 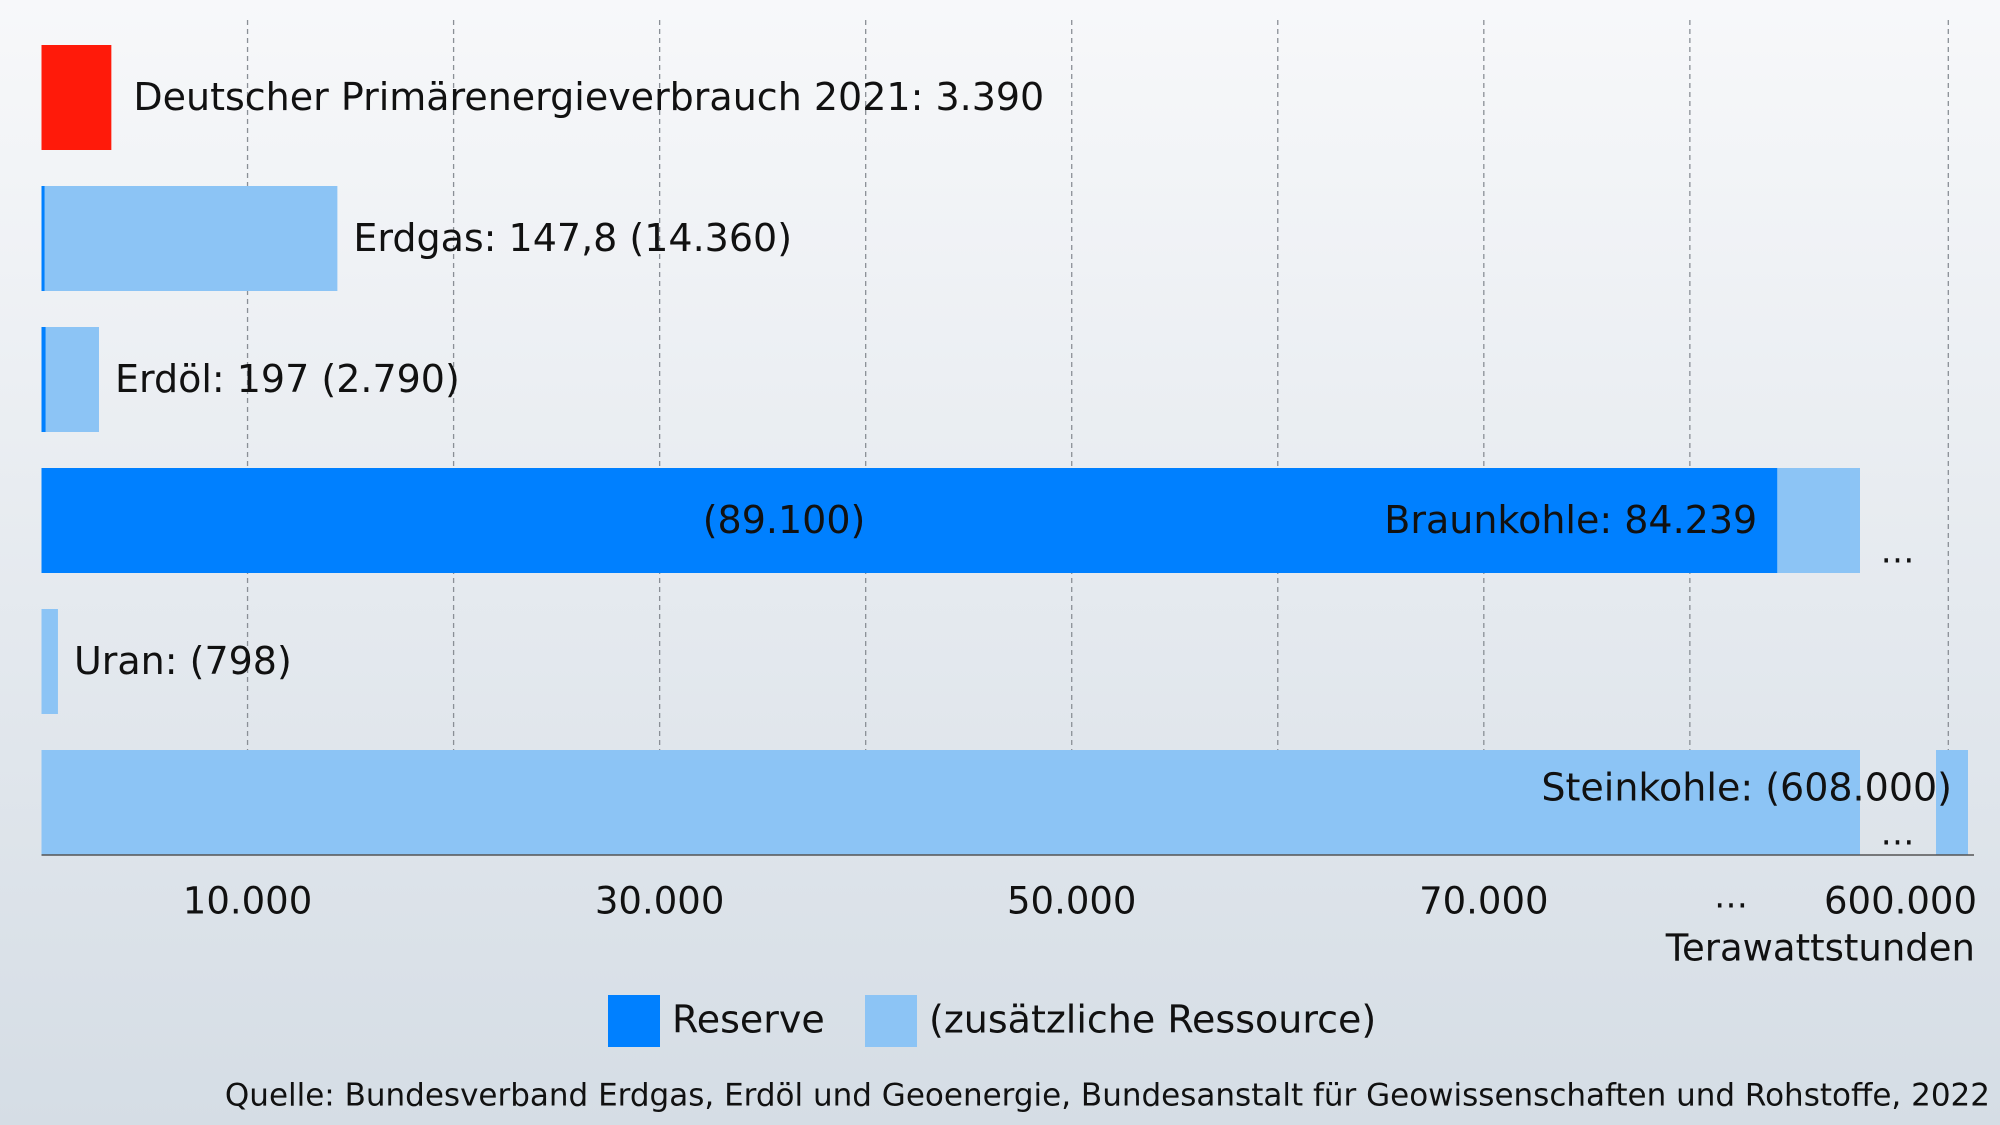 I want to click on x-tick-label: 30.000, so click(x=659, y=901).